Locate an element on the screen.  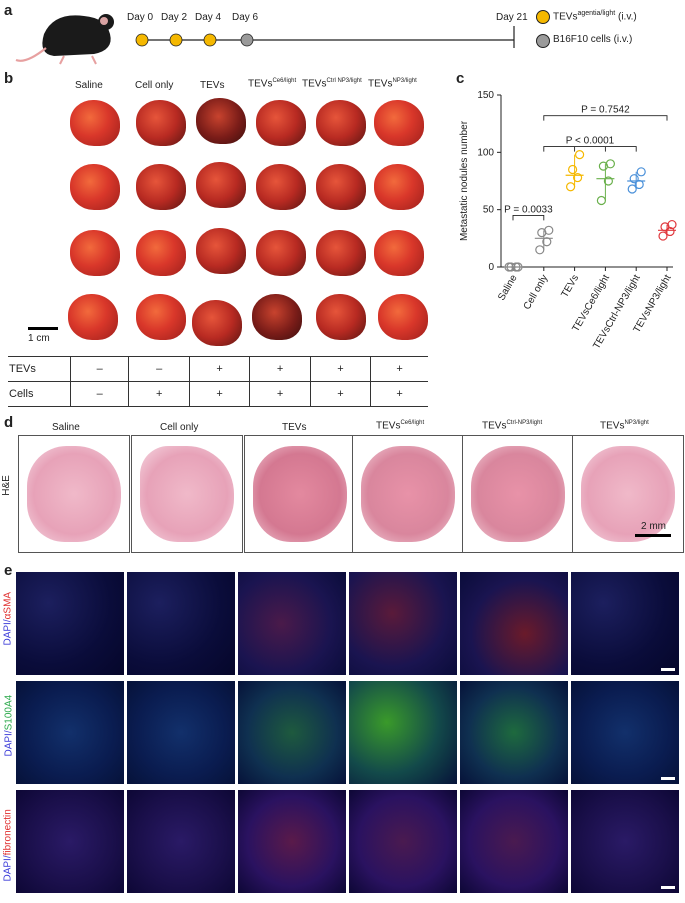
treatment-table: TEVs – – + + + + Cells – + + + + + is located at coordinates (218, 381).